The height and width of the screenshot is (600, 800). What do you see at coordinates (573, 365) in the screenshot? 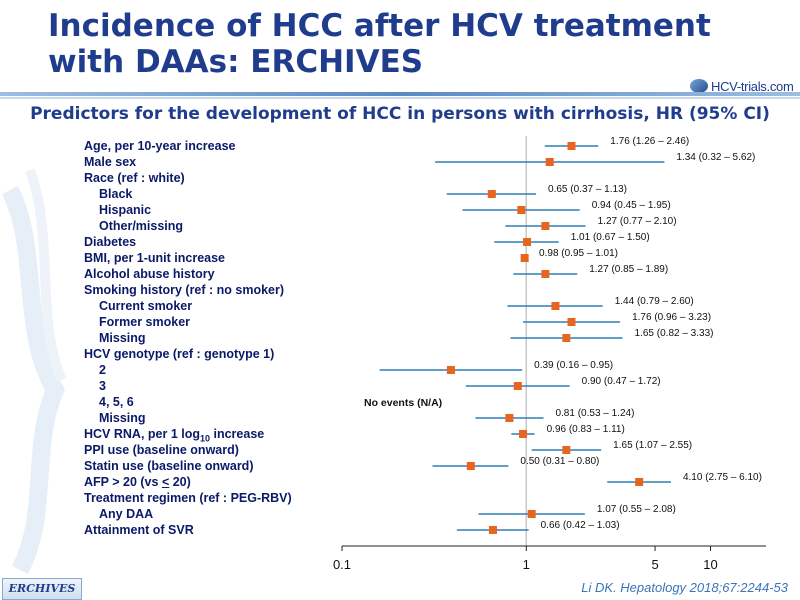
I see `hr-value-label: 0.39 (0.16 – 0.95)` at bounding box center [573, 365].